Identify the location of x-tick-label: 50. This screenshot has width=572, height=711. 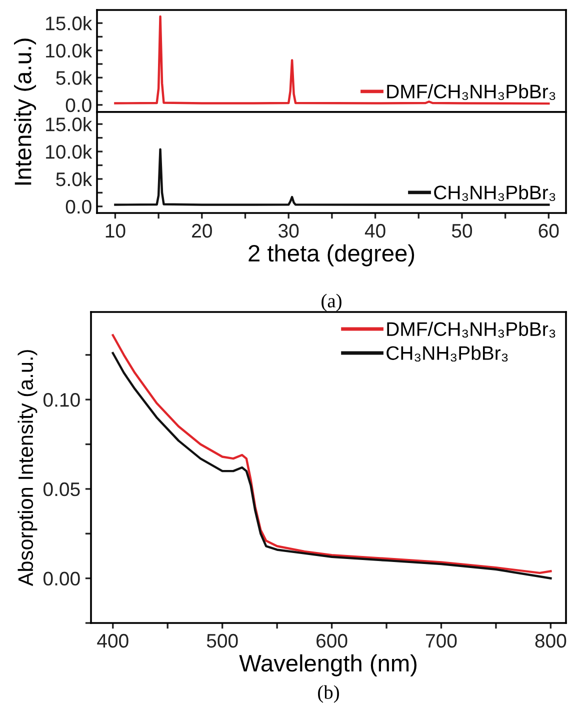
(462, 231).